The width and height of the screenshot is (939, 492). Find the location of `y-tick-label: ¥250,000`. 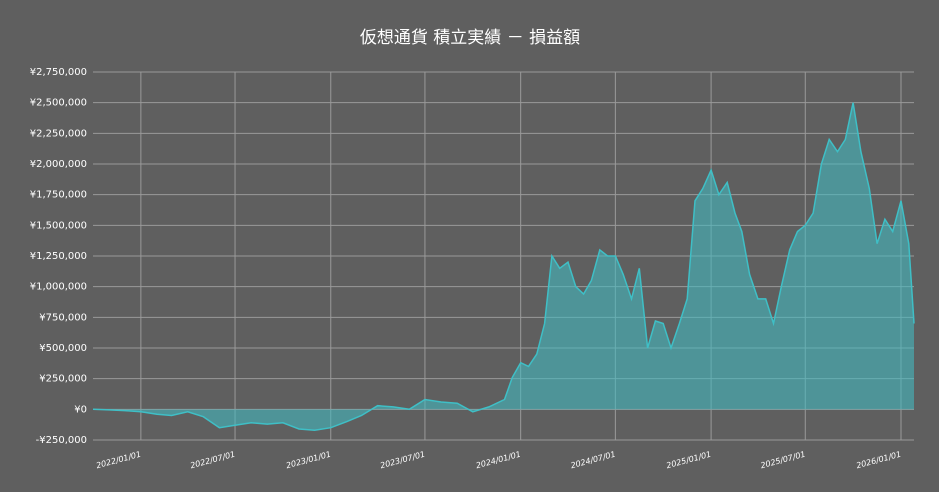

y-tick-label: ¥250,000 is located at coordinates (63, 379).